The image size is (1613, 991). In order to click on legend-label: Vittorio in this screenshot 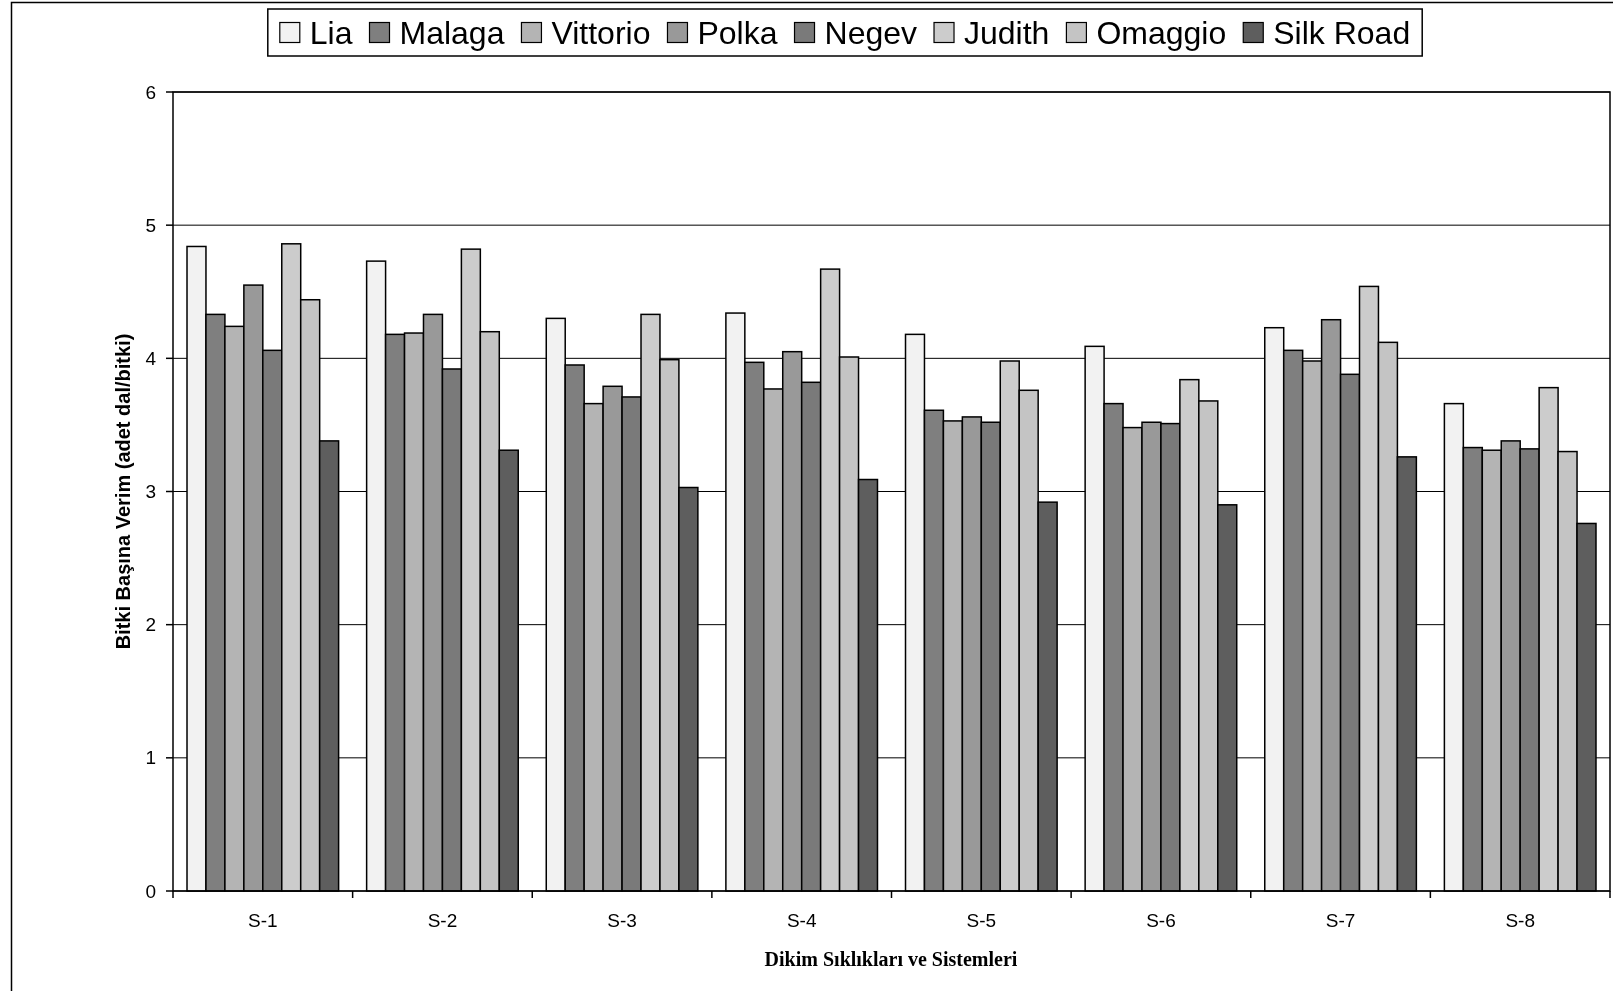, I will do `click(601, 32)`.